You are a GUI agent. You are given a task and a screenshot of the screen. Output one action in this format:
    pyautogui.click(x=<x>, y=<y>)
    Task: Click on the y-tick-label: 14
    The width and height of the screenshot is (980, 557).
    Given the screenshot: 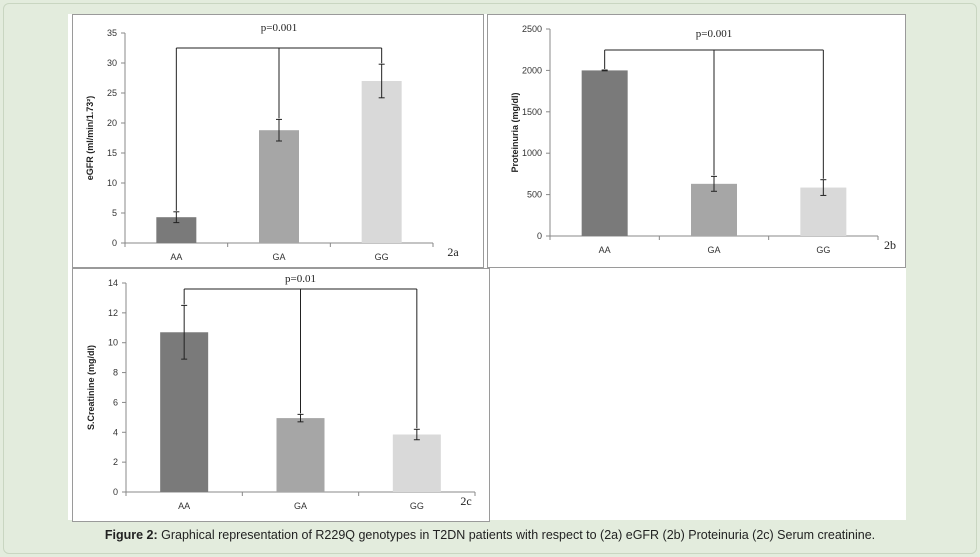 What is the action you would take?
    pyautogui.click(x=113, y=283)
    